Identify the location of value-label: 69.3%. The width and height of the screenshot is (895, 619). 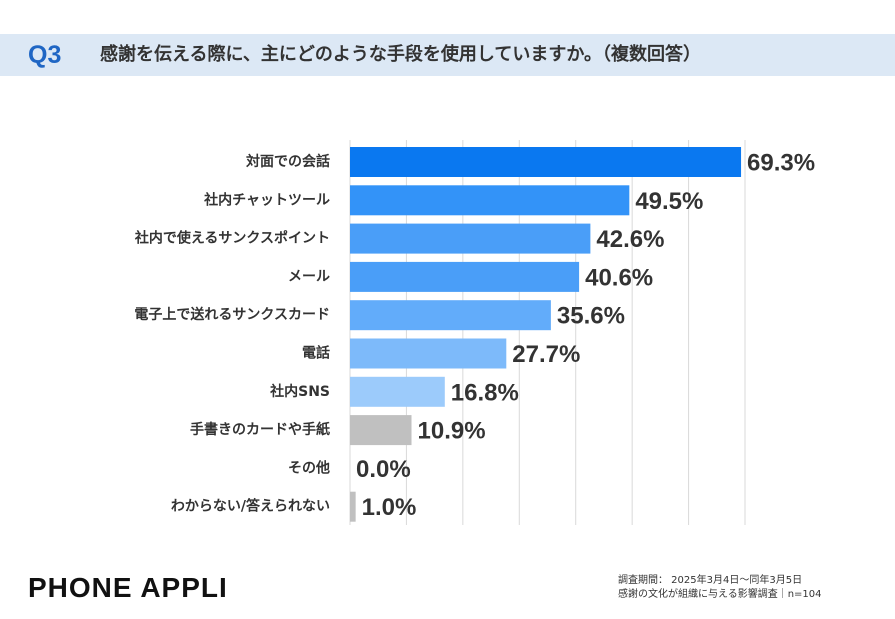
(781, 163).